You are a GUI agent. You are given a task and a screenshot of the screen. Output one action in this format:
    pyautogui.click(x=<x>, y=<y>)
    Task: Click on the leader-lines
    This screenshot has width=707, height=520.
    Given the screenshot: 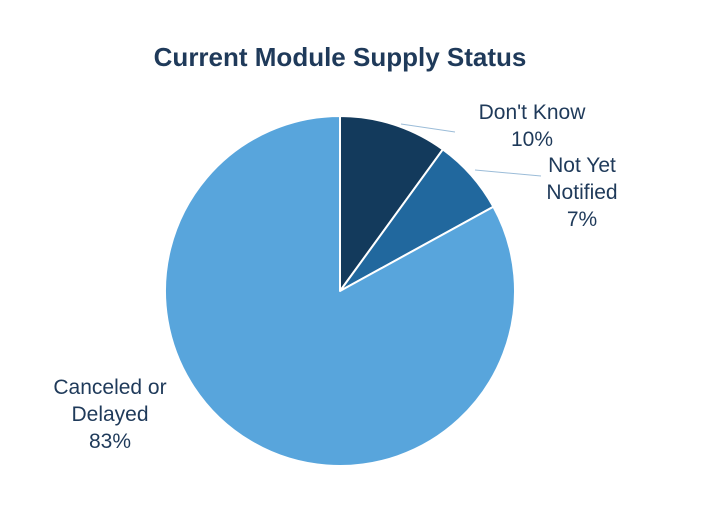 What is the action you would take?
    pyautogui.click(x=471, y=150)
    